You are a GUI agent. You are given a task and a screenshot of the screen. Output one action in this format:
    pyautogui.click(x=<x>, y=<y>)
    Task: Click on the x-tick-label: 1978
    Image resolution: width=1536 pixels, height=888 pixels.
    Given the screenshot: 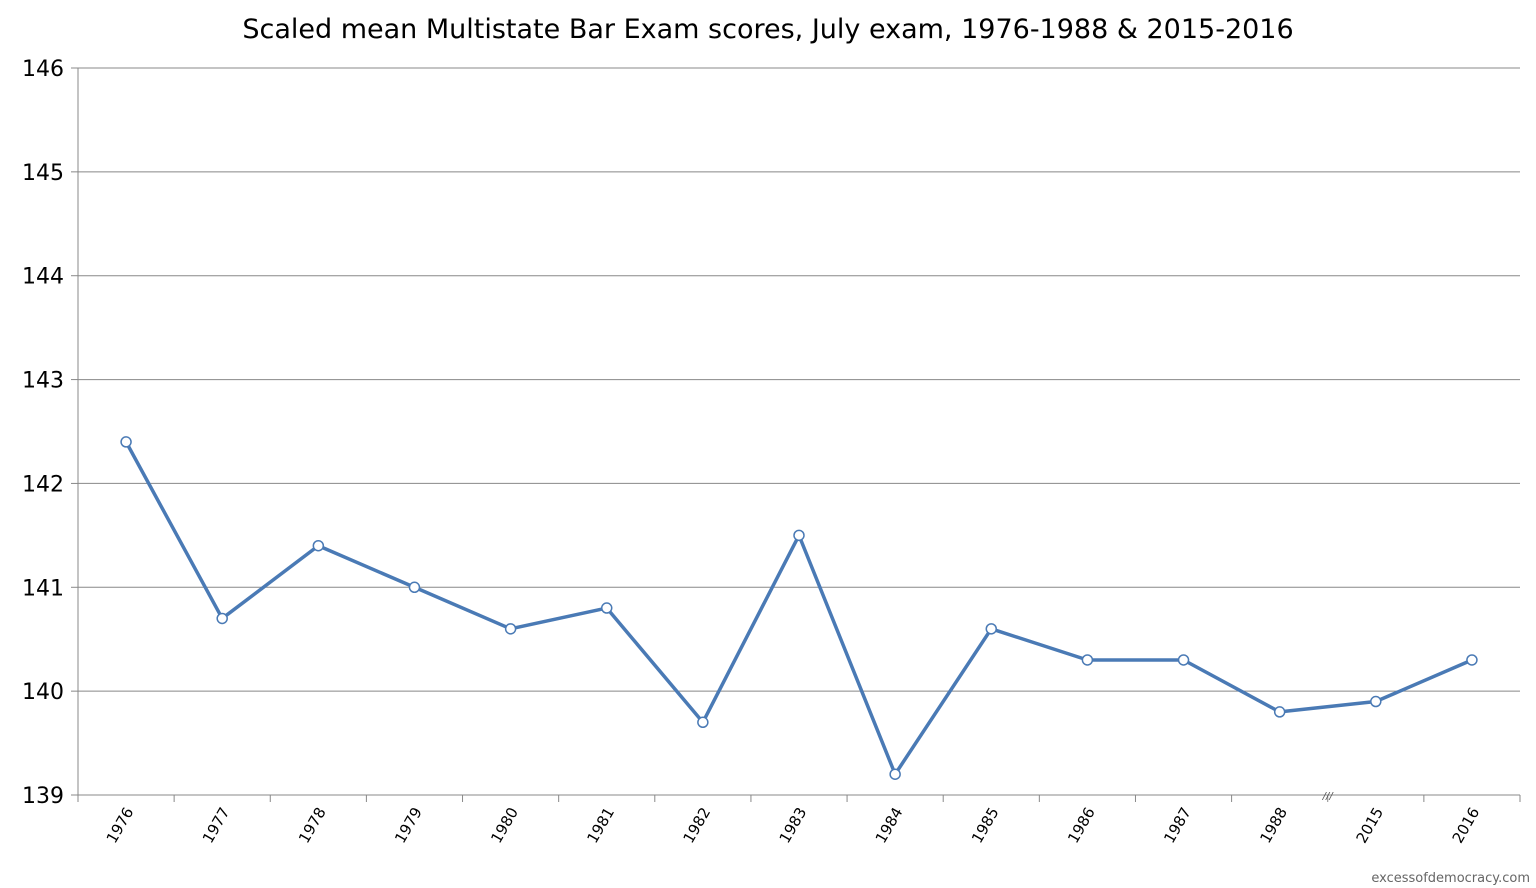 What is the action you would take?
    pyautogui.click(x=312, y=825)
    